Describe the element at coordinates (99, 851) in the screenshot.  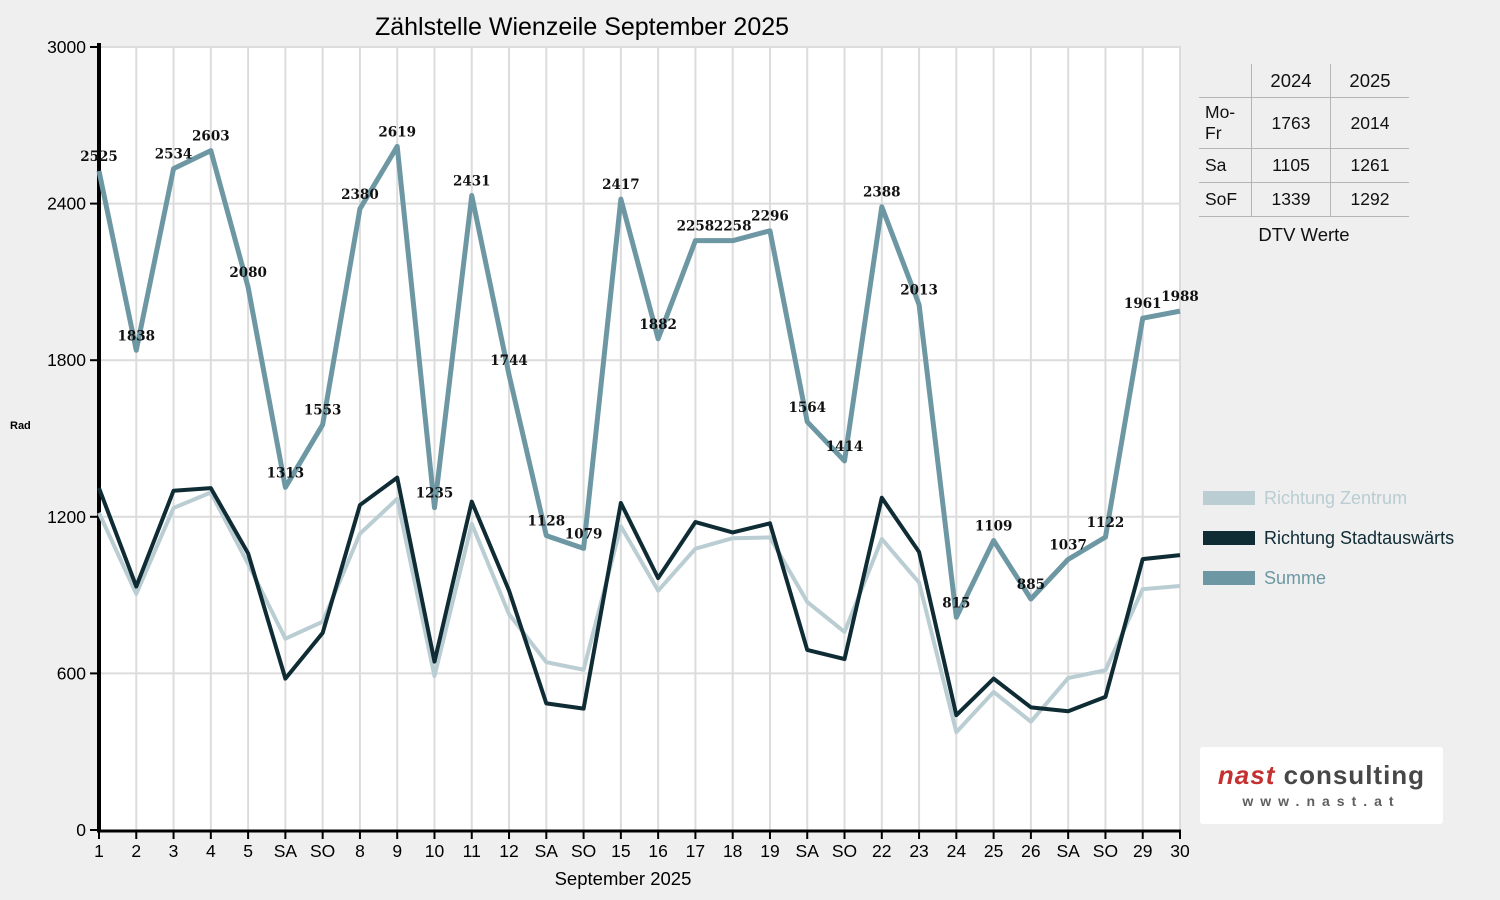
I see `x-axis-label: 1` at that location.